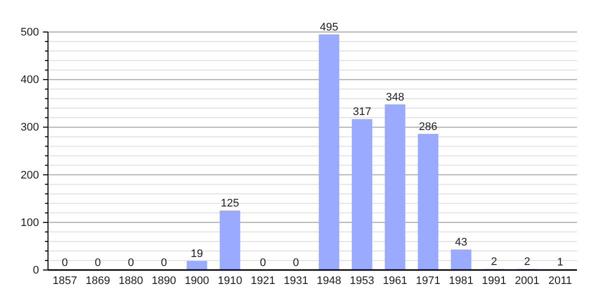  What do you see at coordinates (494, 280) in the screenshot?
I see `x-tick-label: 1991` at bounding box center [494, 280].